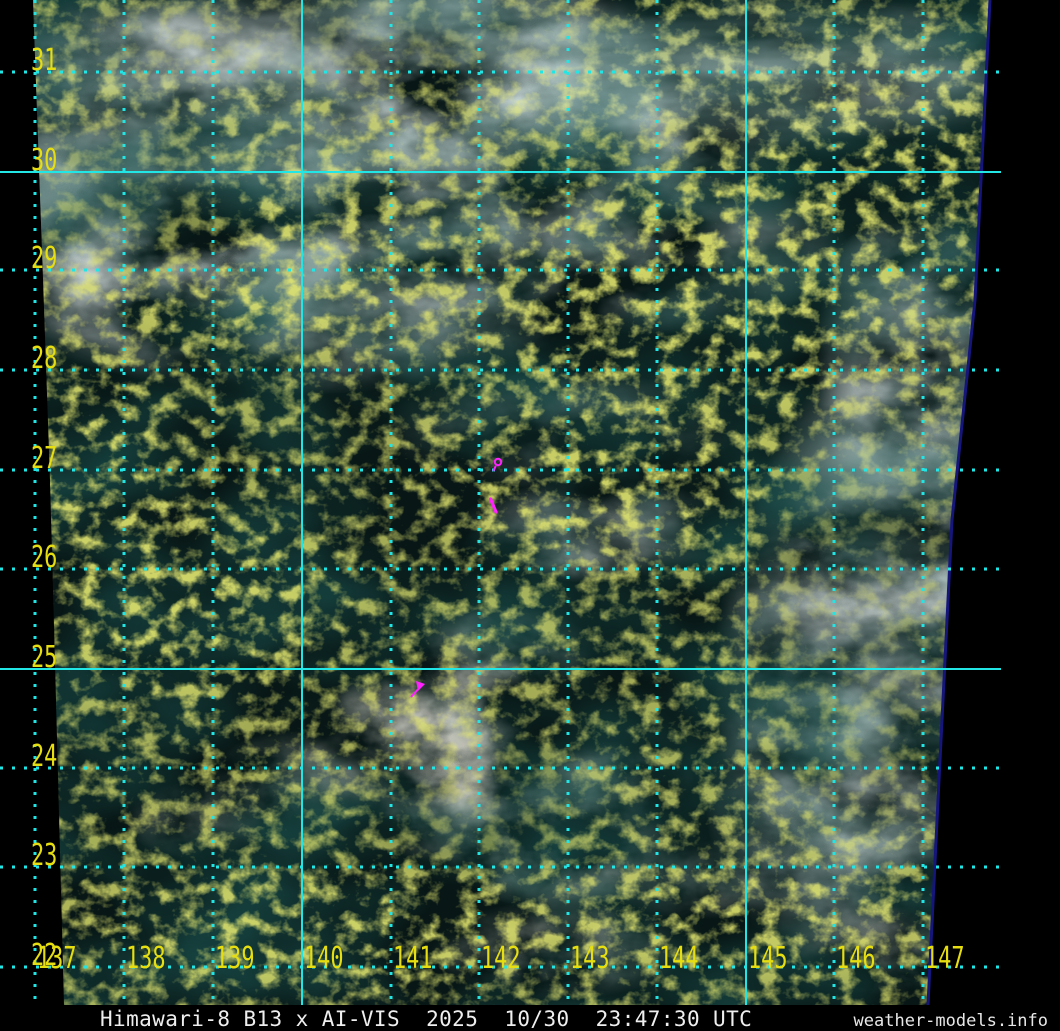 The width and height of the screenshot is (1060, 1031). Describe the element at coordinates (44, 558) in the screenshot. I see `lat-label-26: 26` at that location.